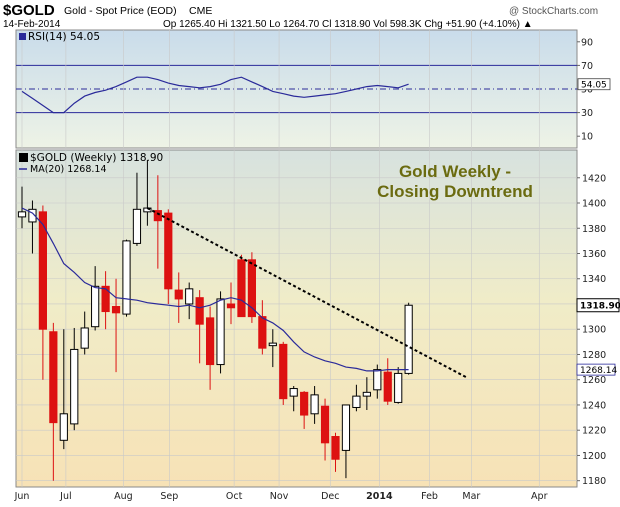 The height and width of the screenshot is (507, 620). Describe the element at coordinates (594, 405) in the screenshot. I see `price-axis-tick: 1240` at that location.